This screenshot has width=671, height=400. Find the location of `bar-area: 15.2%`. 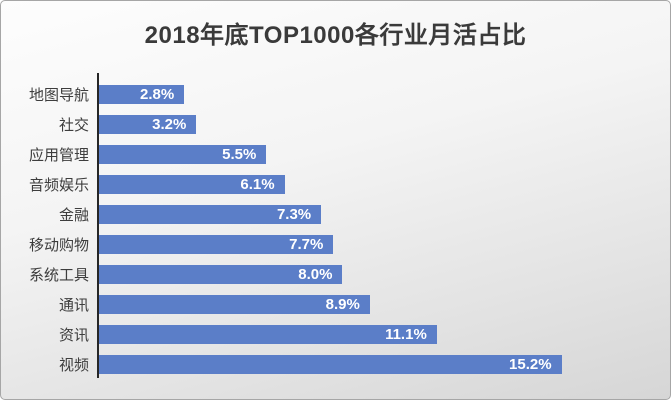

bar-area: 15.2% is located at coordinates (380, 364).